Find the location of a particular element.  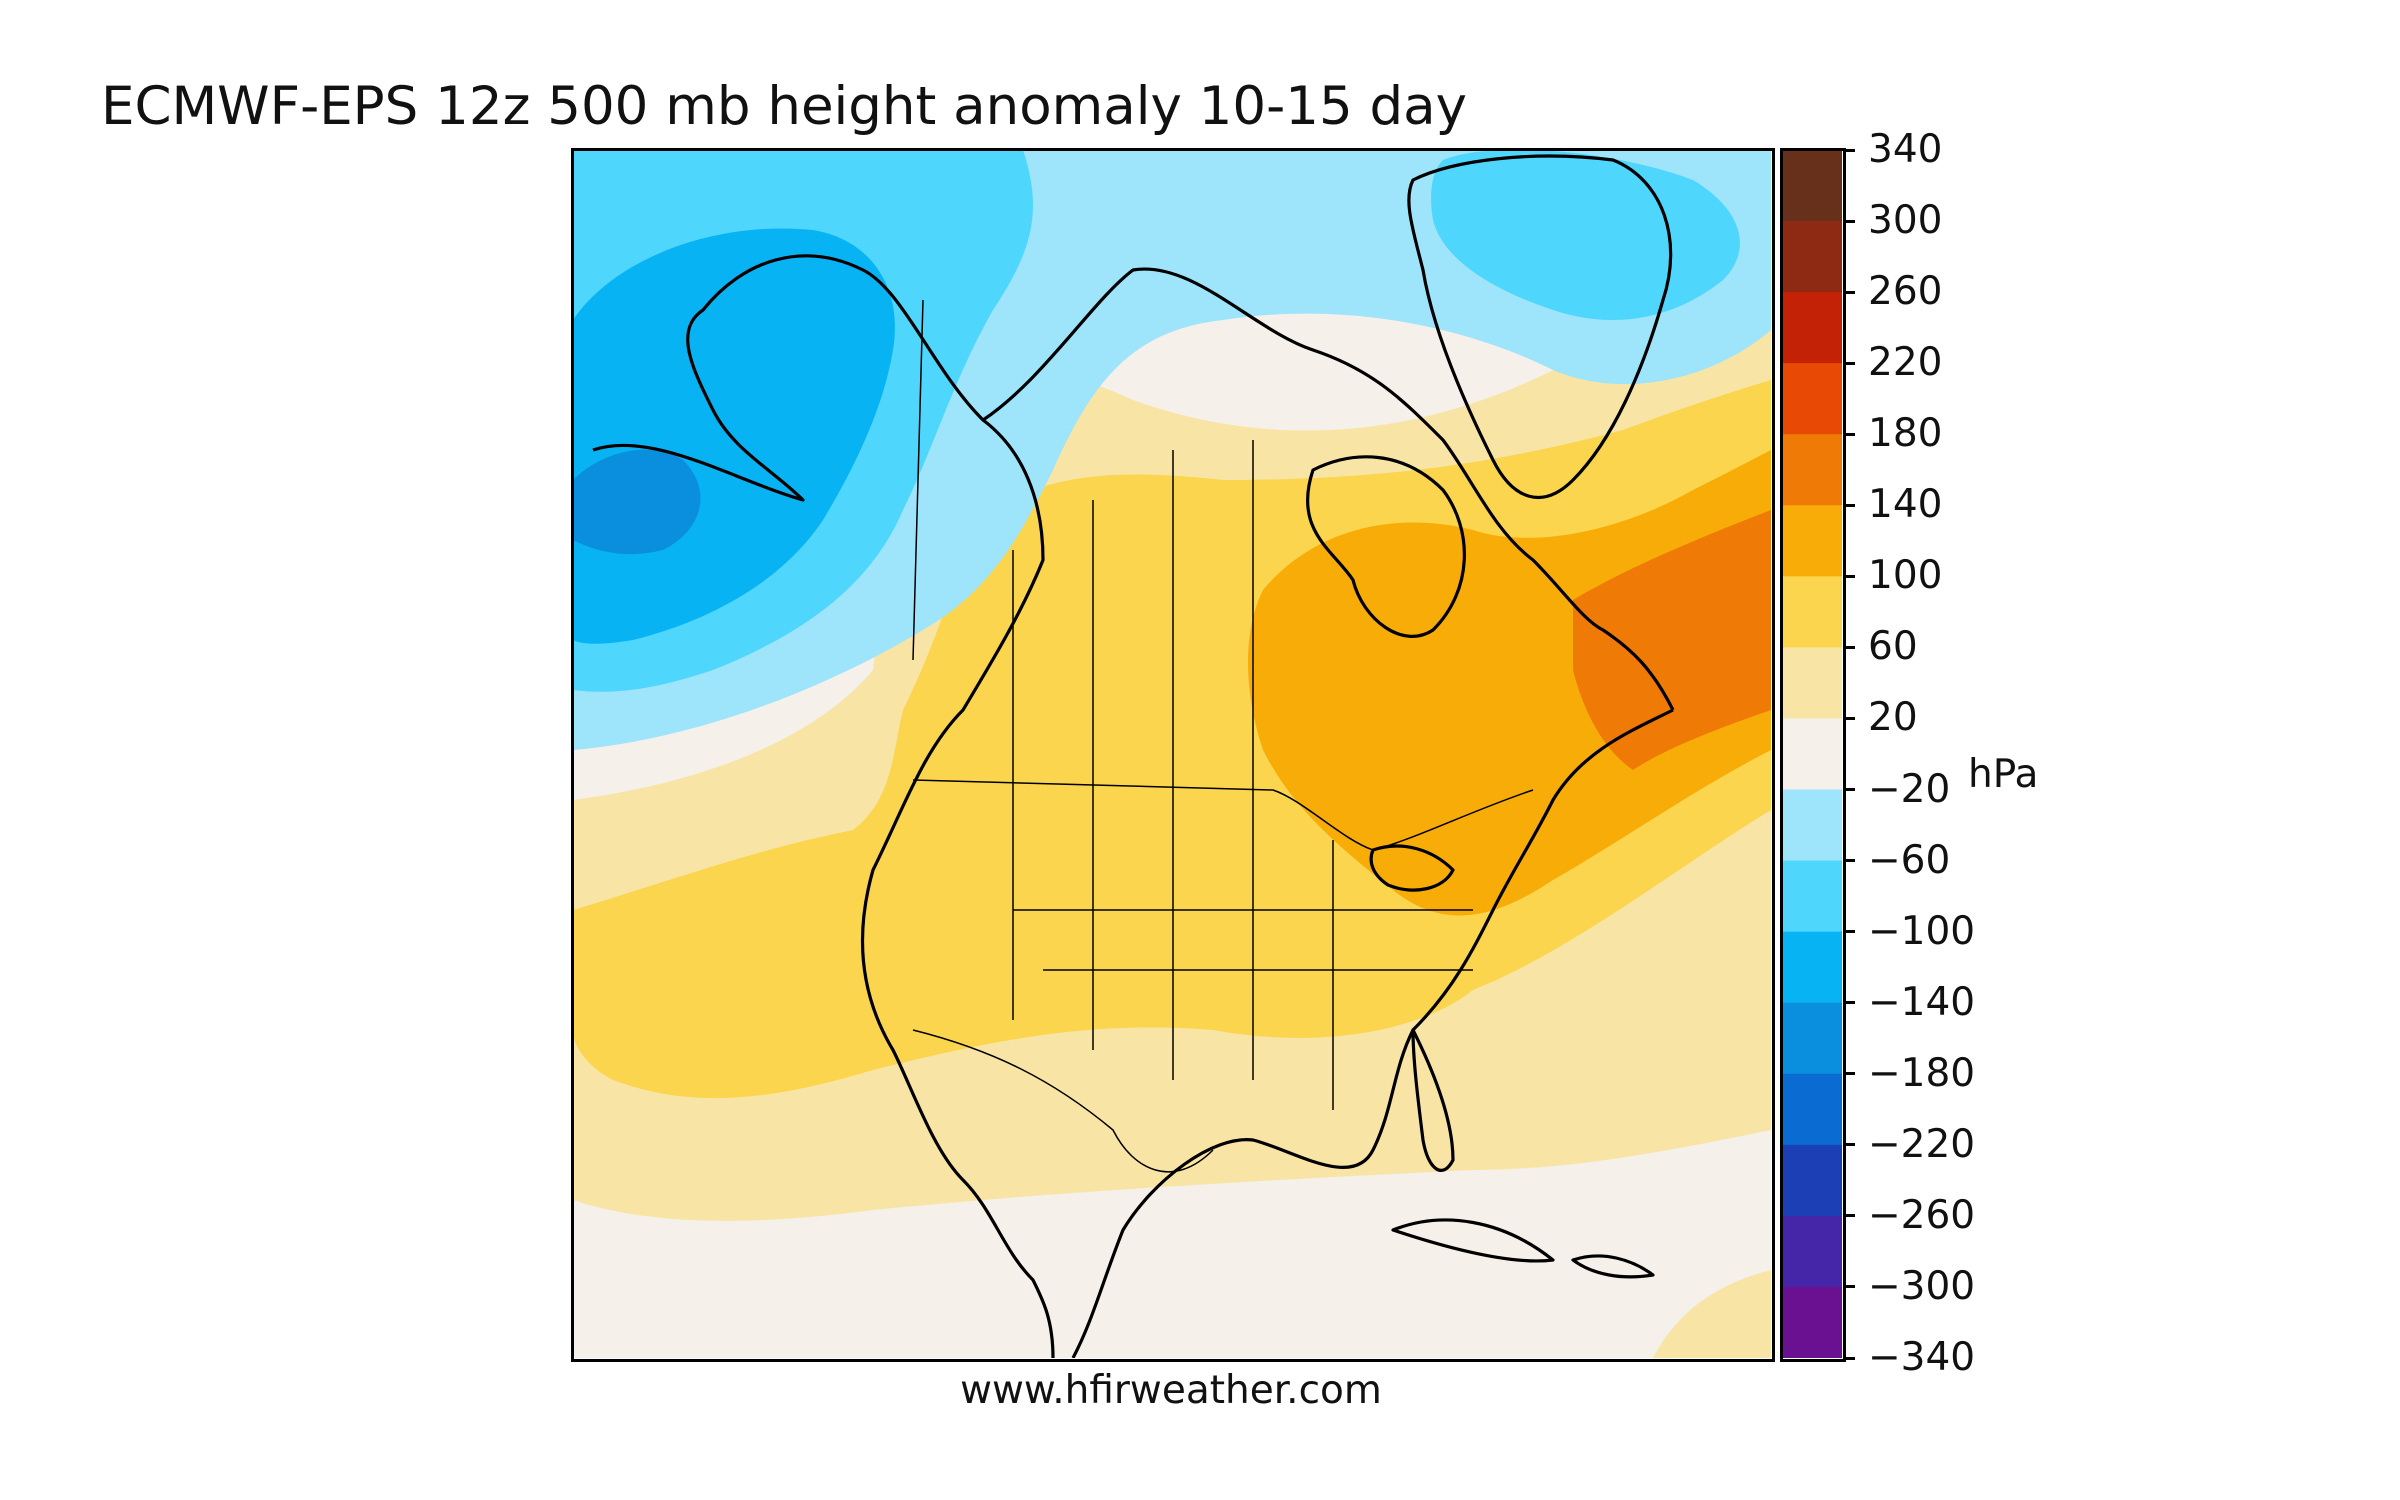

coastline-florida is located at coordinates (1433, 1100).